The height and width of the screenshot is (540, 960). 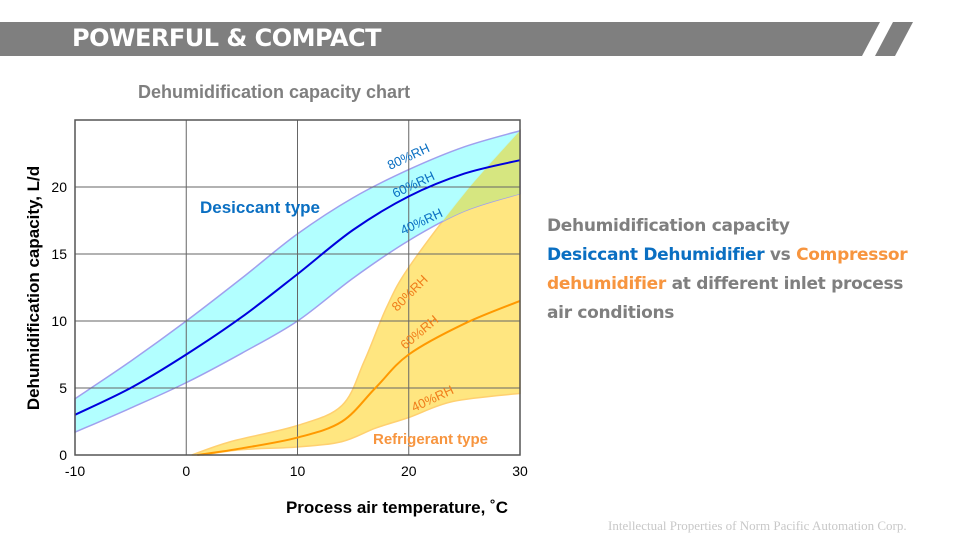 What do you see at coordinates (894, 39) in the screenshot?
I see `banner-stripe` at bounding box center [894, 39].